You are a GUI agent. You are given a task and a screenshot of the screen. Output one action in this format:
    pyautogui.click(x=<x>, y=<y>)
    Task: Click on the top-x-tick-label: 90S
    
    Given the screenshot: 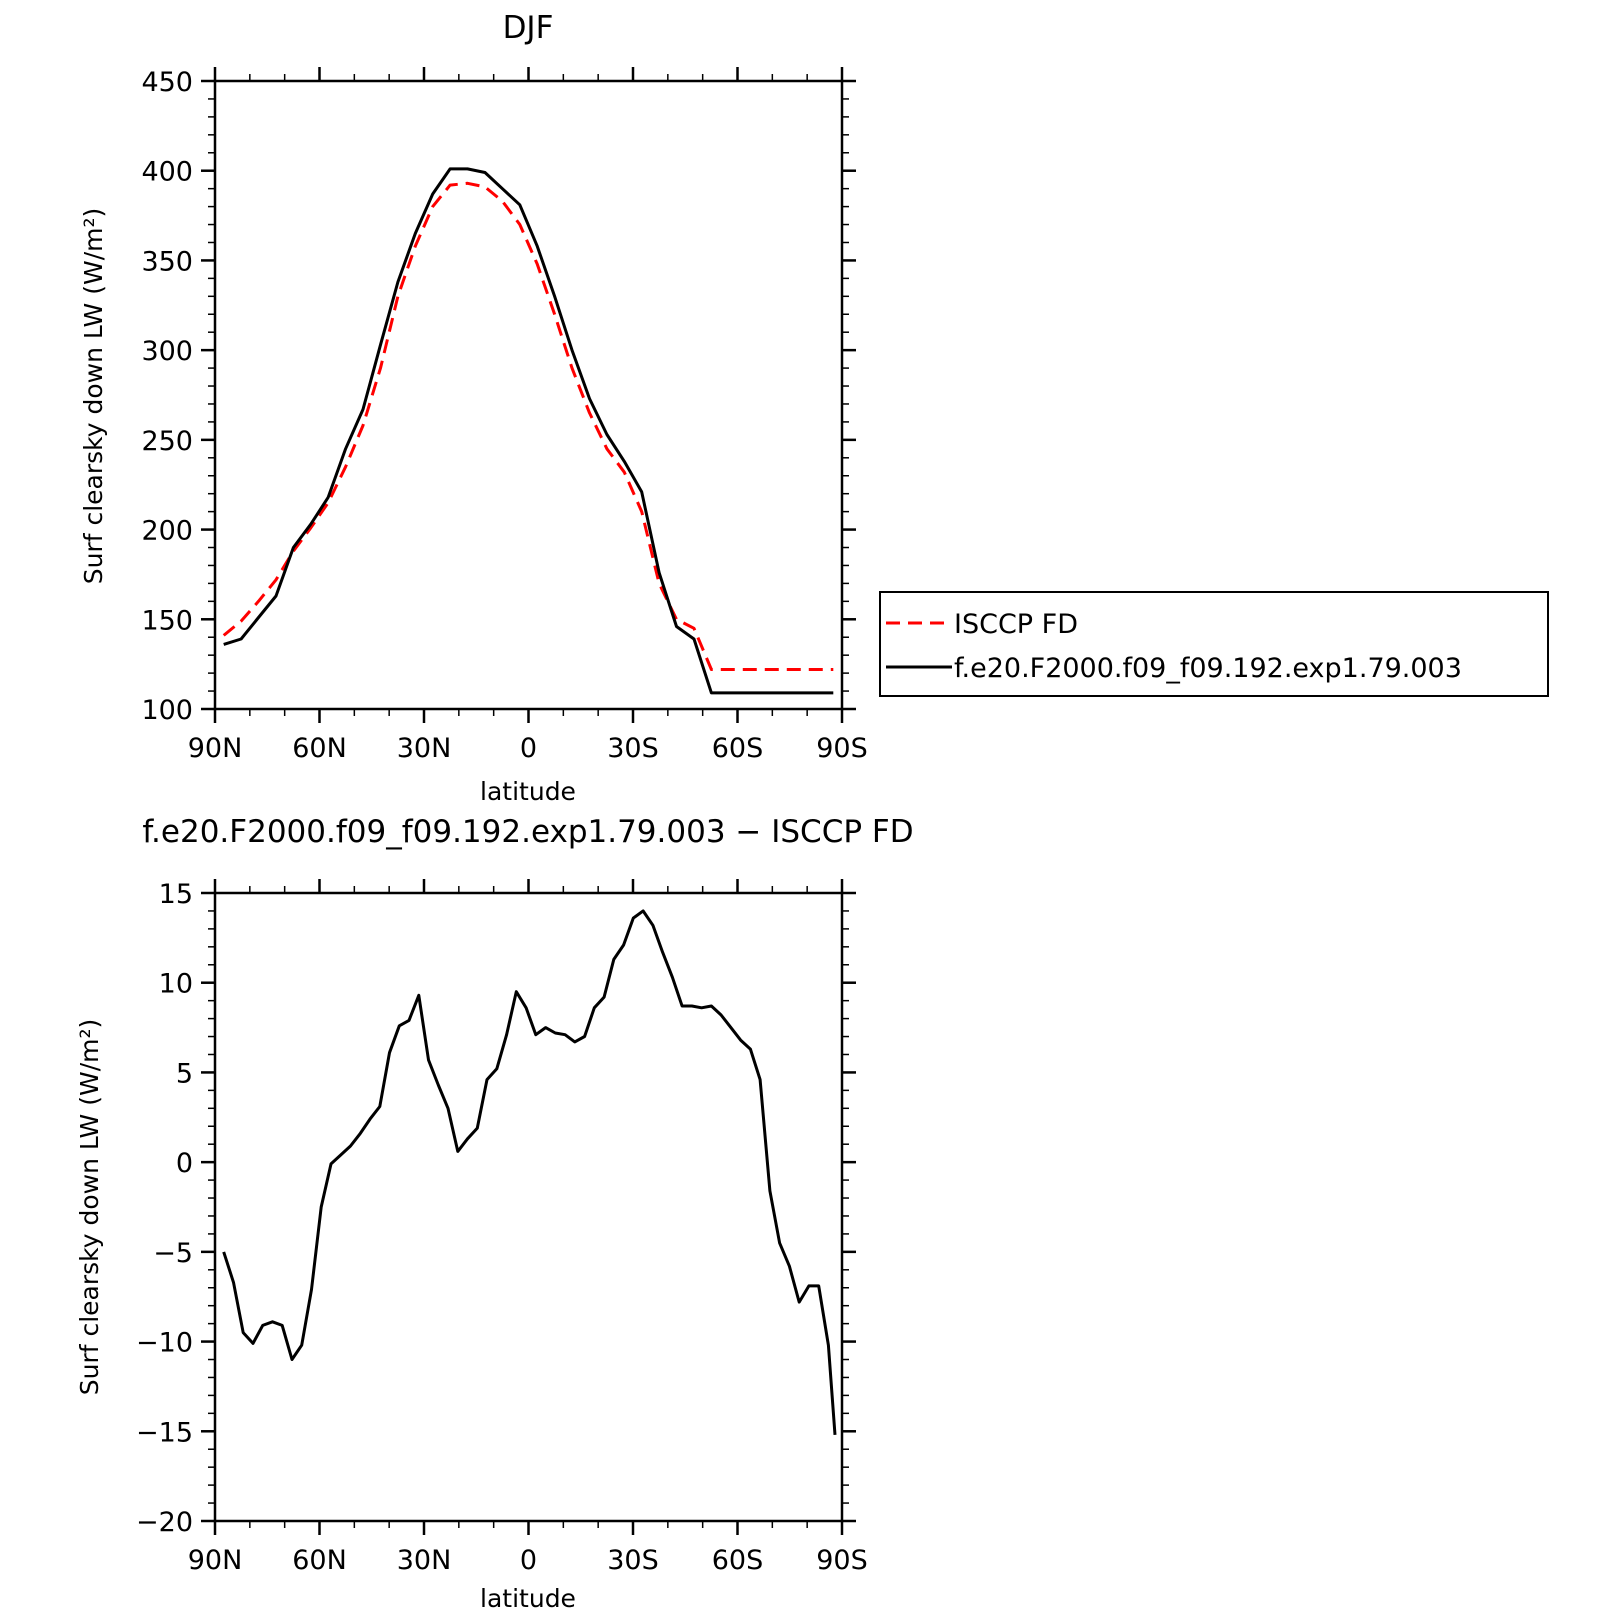 What is the action you would take?
    pyautogui.click(x=842, y=748)
    